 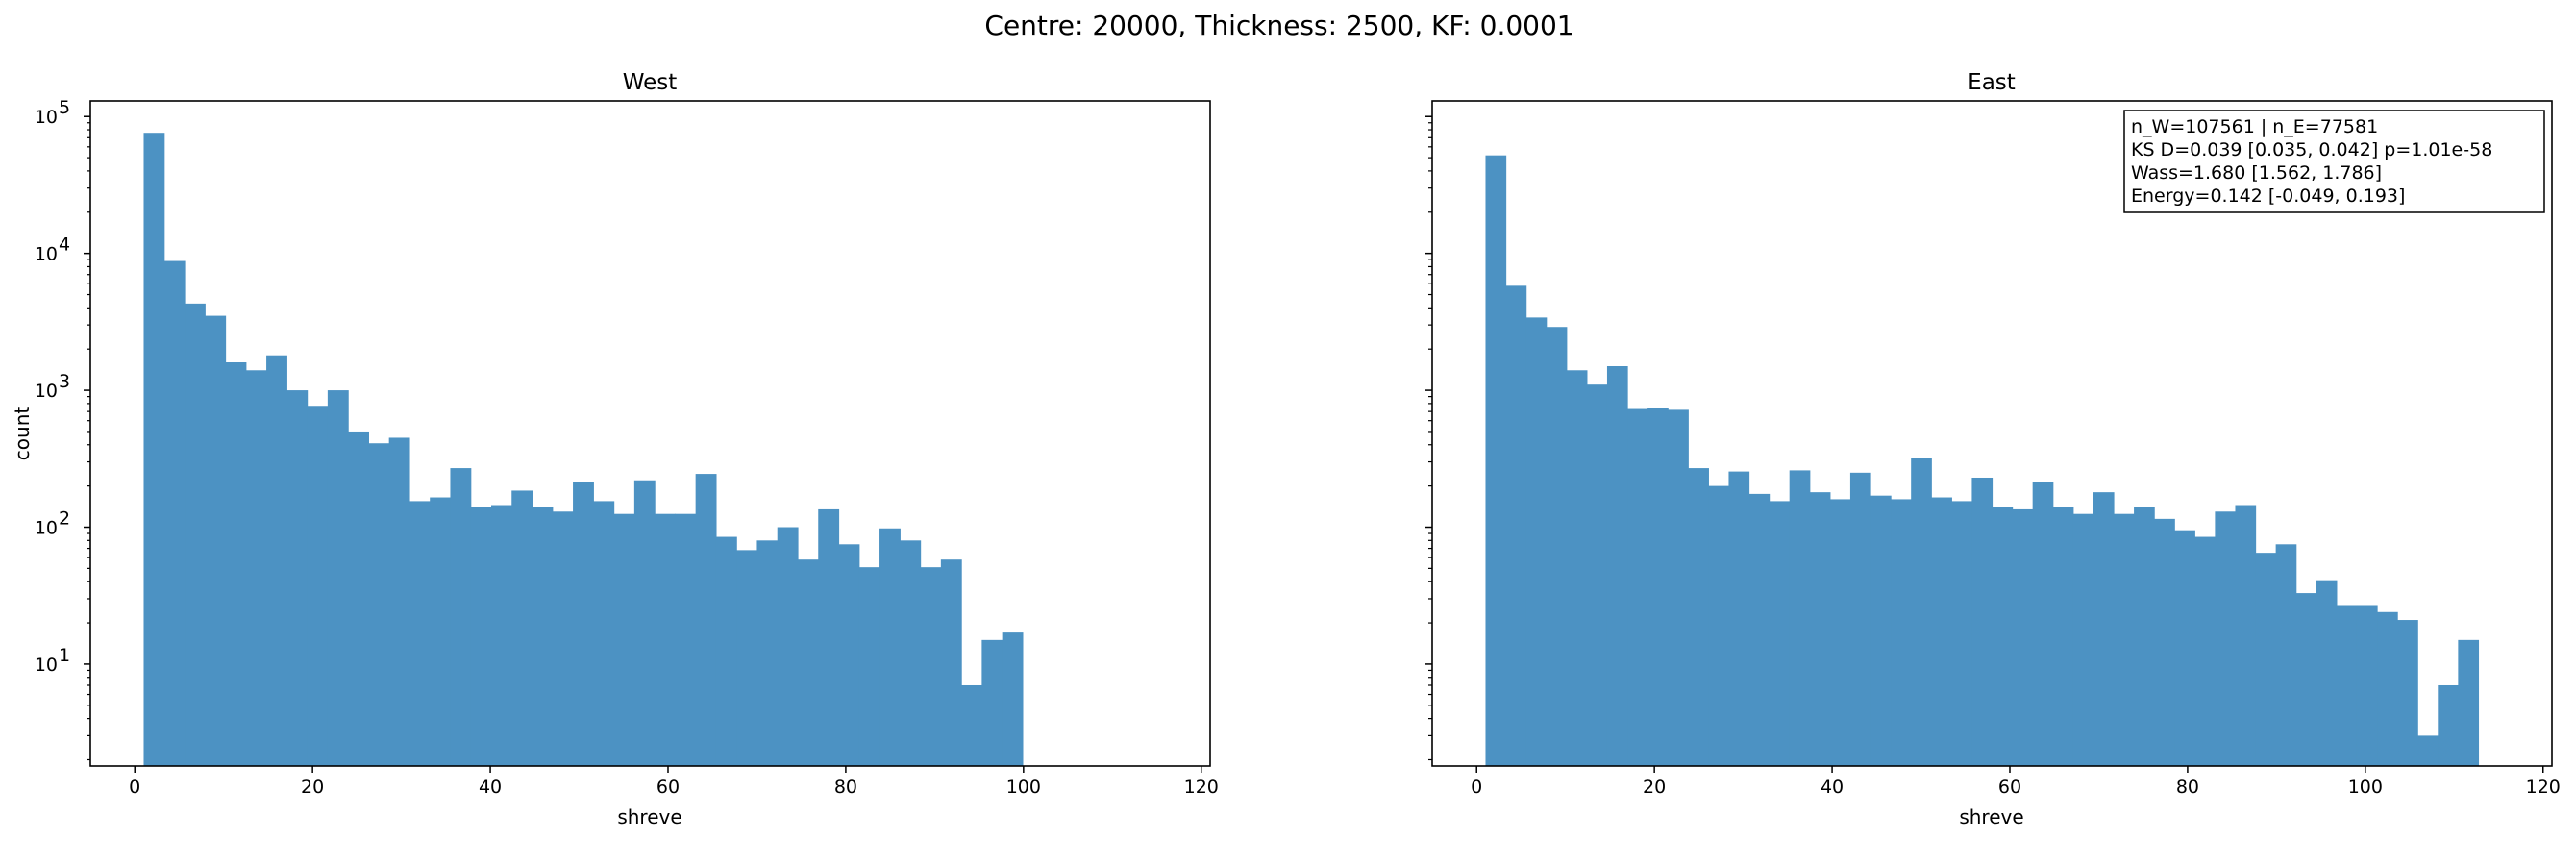 What do you see at coordinates (674, 782) in the screenshot?
I see `west-x-ticks: 0 20 40 60 80 100 120` at bounding box center [674, 782].